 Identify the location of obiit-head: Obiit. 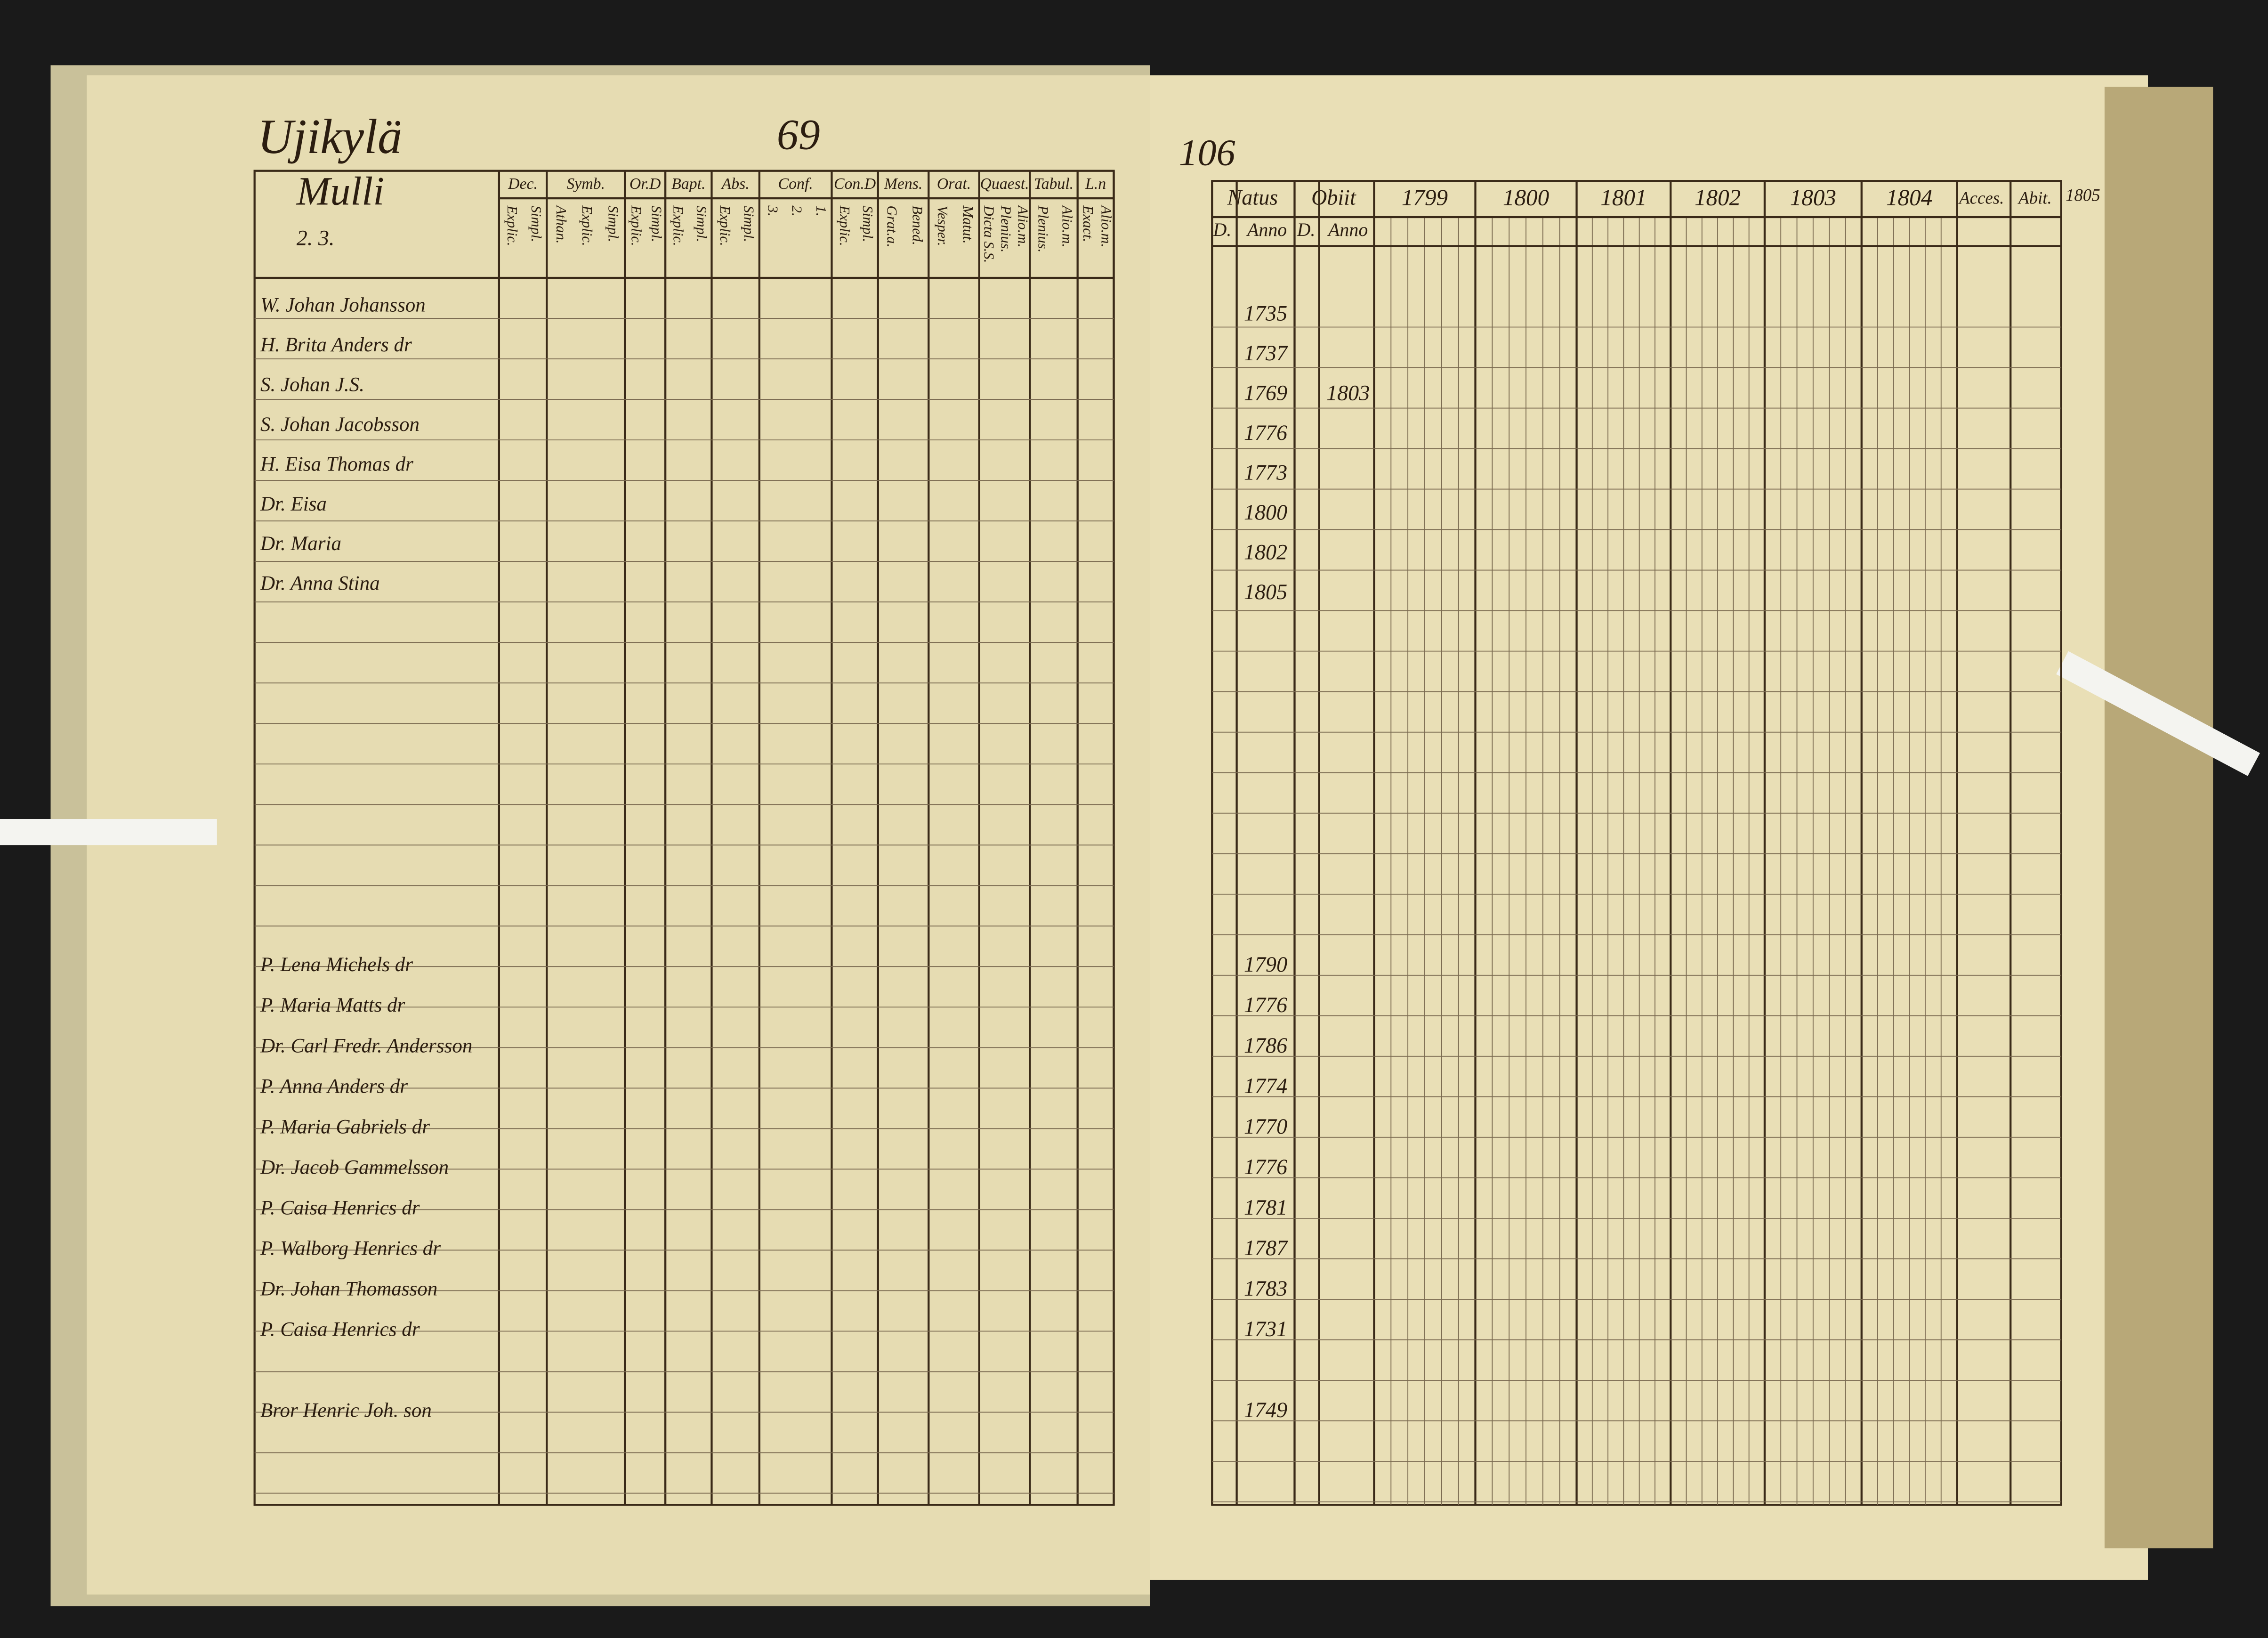
(1334, 198).